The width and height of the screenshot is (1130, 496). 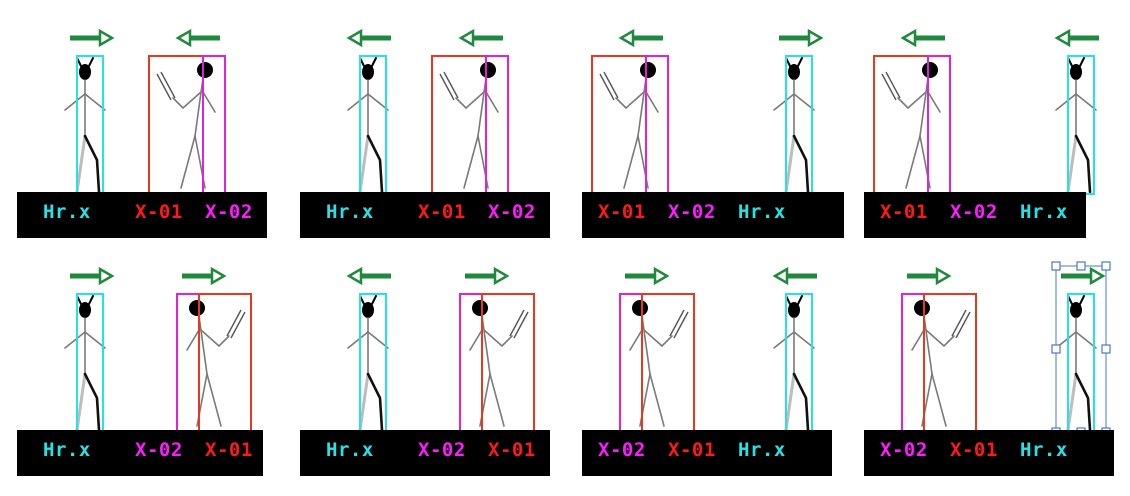 I want to click on scenario-panel-8: X-02 X-01 Hr.x, so click(x=995, y=368).